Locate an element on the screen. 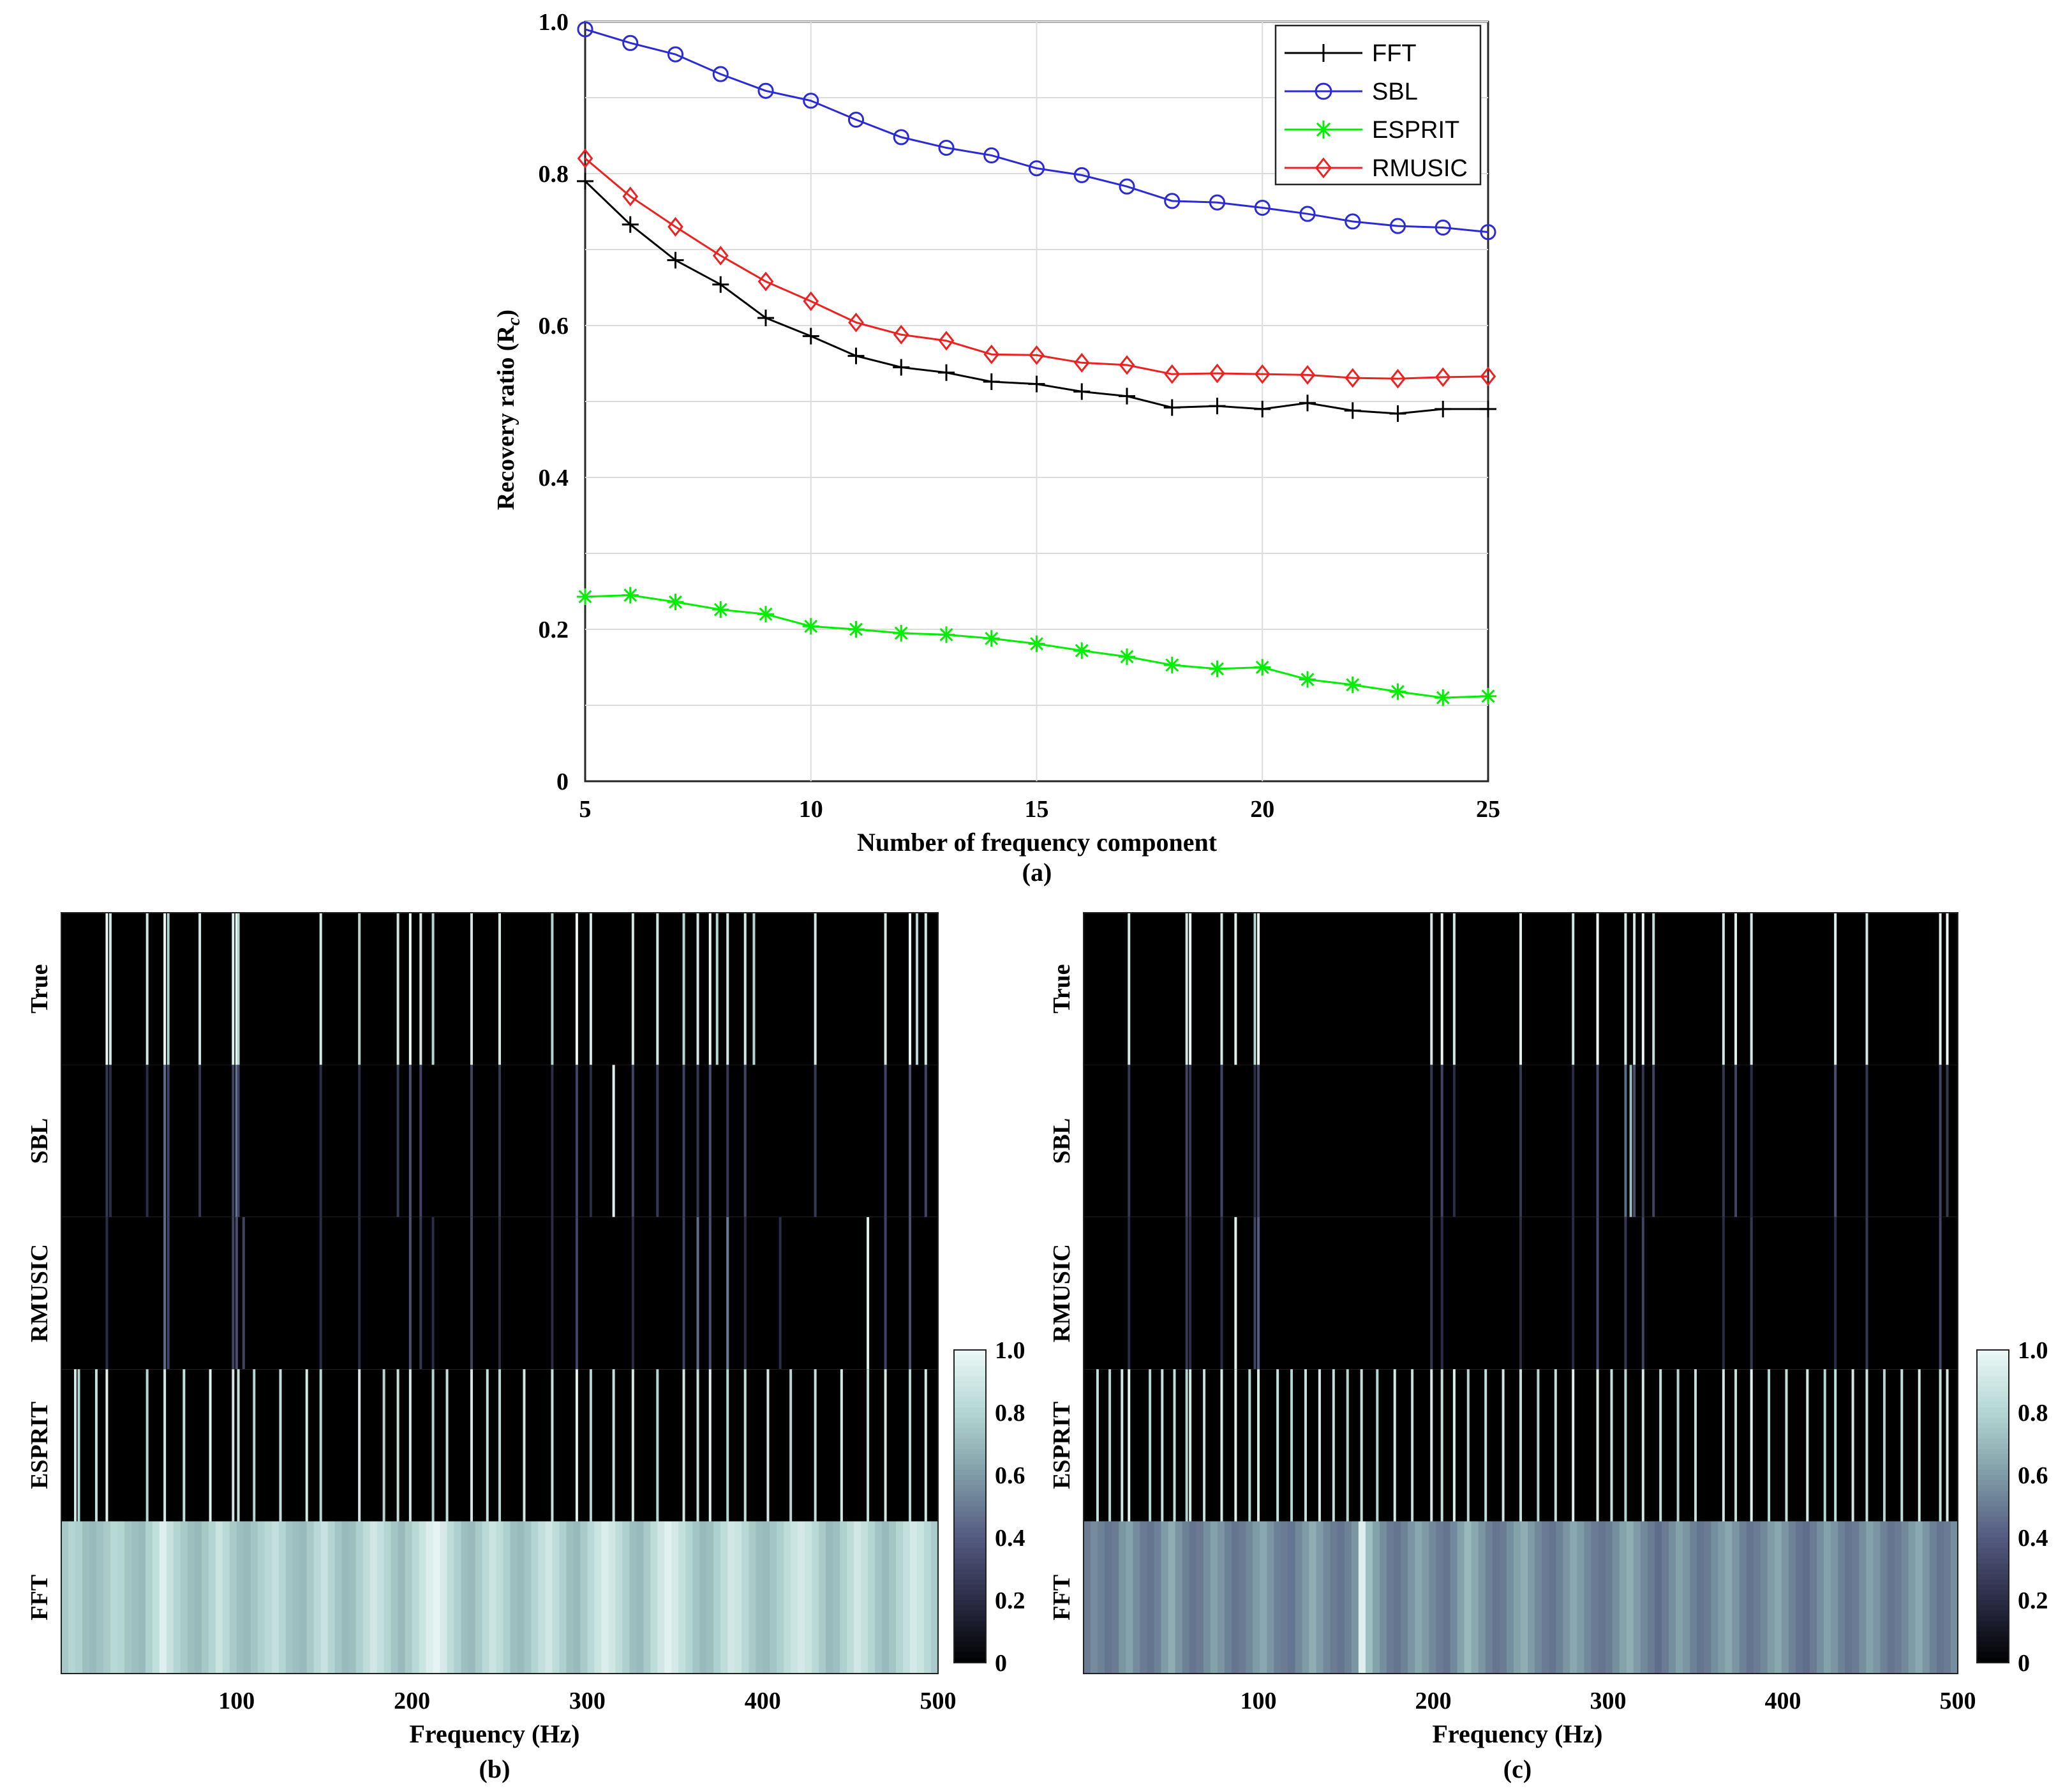 This screenshot has height=1791, width=2072. row-labels: True SBL RMUSIC ESPRIT FFT is located at coordinates (39, 1292).